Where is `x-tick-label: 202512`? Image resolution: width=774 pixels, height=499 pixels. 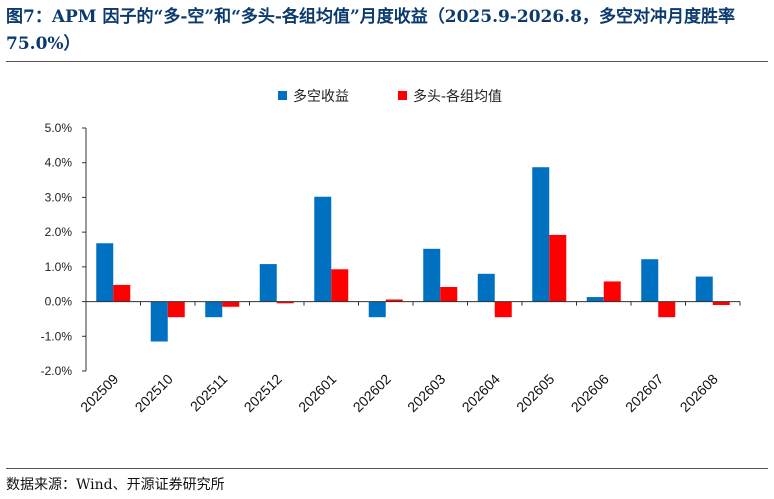
x-tick-label: 202512 is located at coordinates (263, 393).